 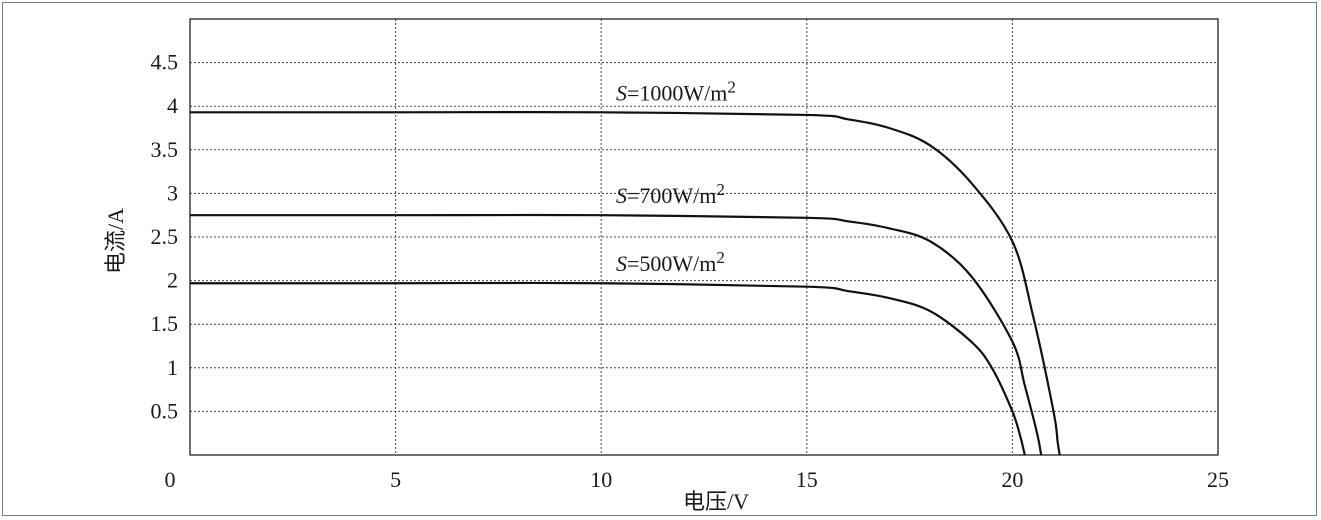 What do you see at coordinates (601, 479) in the screenshot?
I see `x-tick-label: 10` at bounding box center [601, 479].